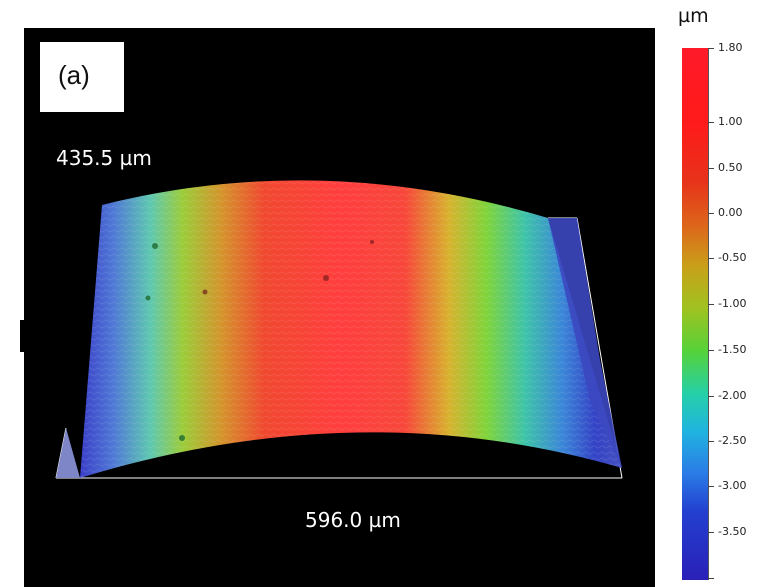 The height and width of the screenshot is (587, 759). I want to click on colorbar-tick-label: -1.50, so click(732, 349).